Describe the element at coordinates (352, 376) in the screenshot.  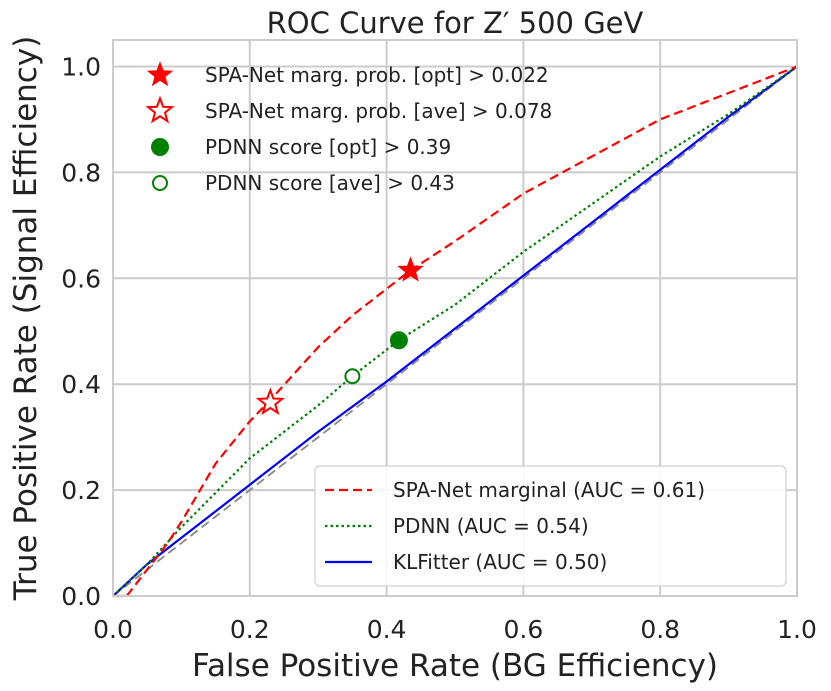
I see `data-point-circle-open` at that location.